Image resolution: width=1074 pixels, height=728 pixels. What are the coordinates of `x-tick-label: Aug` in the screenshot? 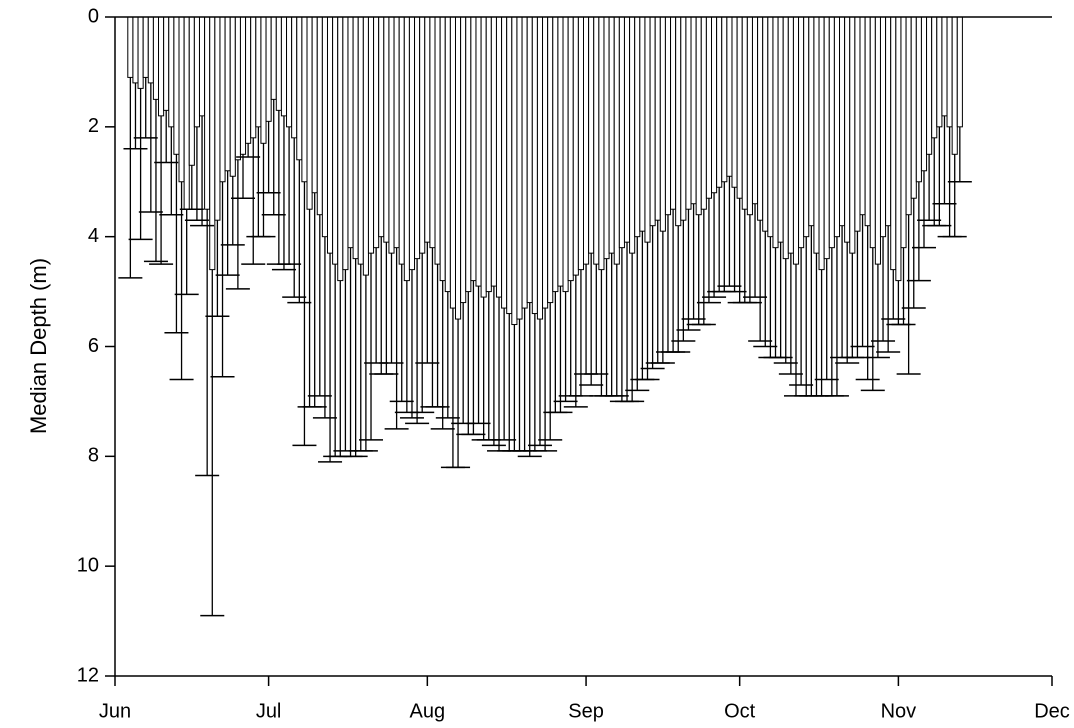 It's located at (428, 711).